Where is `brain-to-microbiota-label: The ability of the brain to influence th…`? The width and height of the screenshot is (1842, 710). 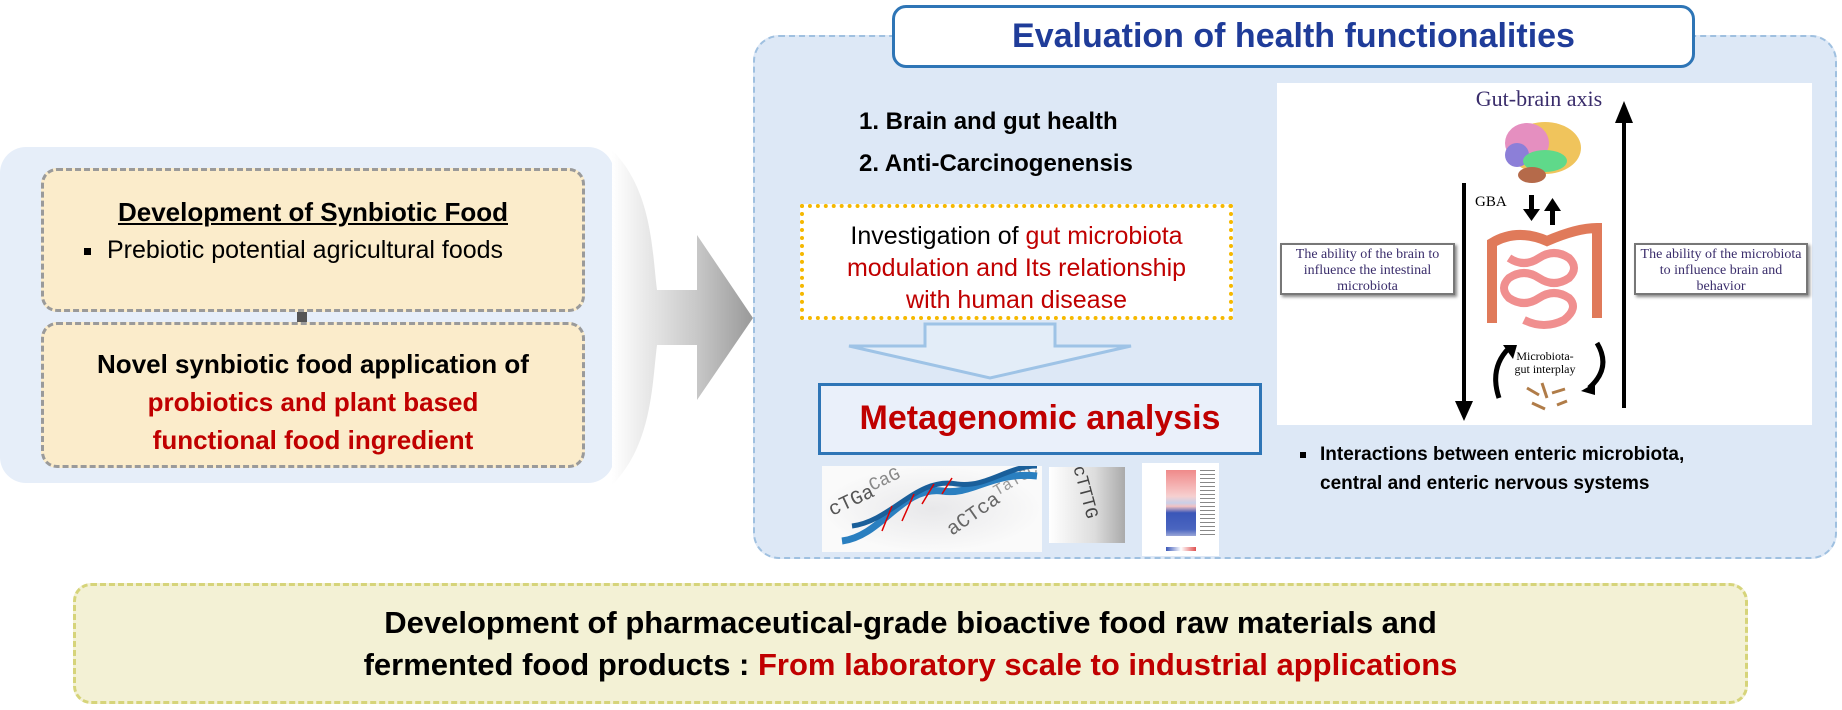
brain-to-microbiota-label: The ability of the brain to influence th… is located at coordinates (1367, 269).